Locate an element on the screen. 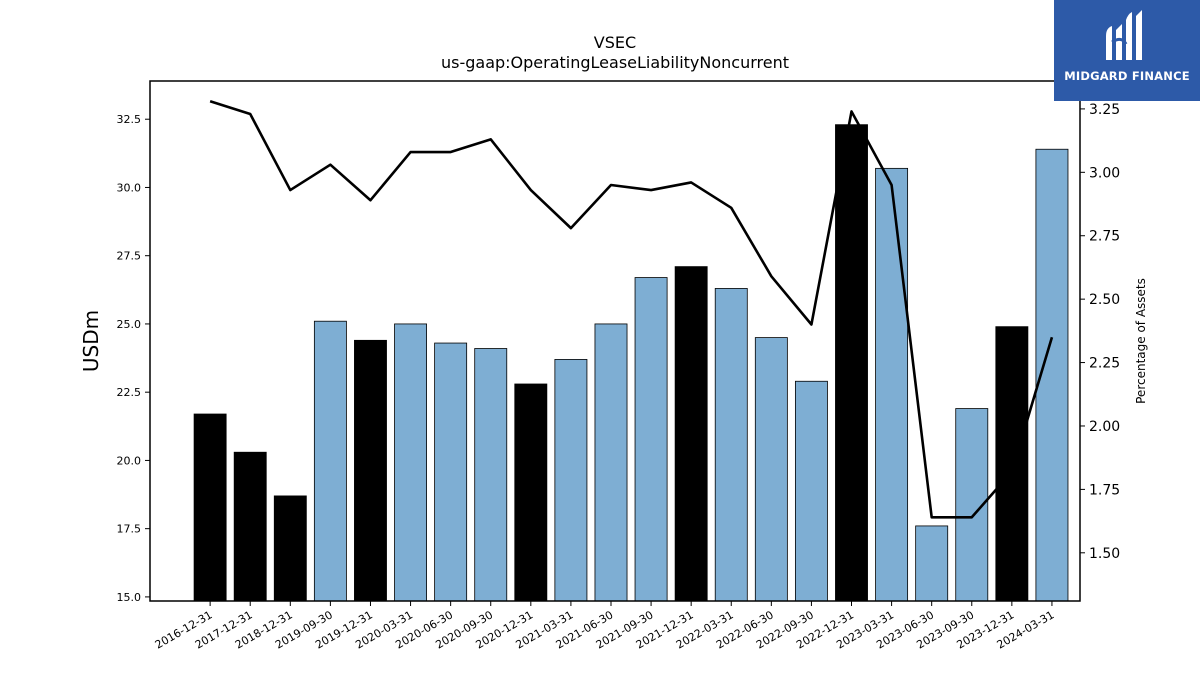 The width and height of the screenshot is (1200, 675). y-tick-label: 25.0 is located at coordinates (129, 324).